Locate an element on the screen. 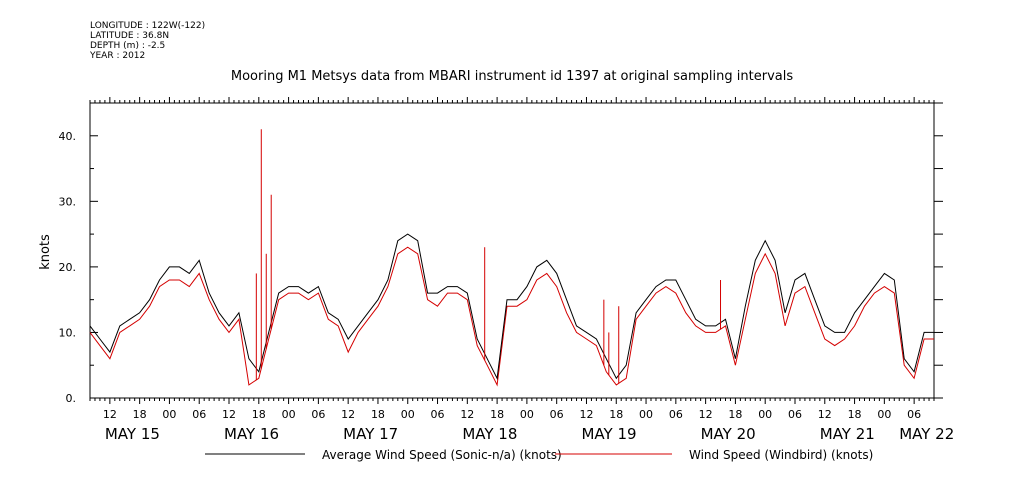 Image resolution: width=1009 pixels, height=504 pixels. year-text: YEAR : 2012 is located at coordinates (118, 56).